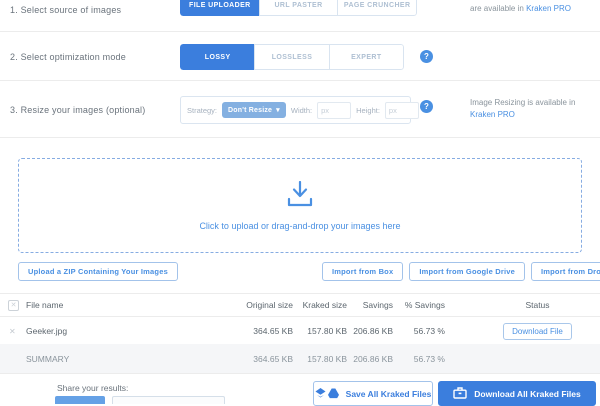 The width and height of the screenshot is (600, 406). What do you see at coordinates (497, 8) in the screenshot?
I see `pro-note-text: are available in` at bounding box center [497, 8].